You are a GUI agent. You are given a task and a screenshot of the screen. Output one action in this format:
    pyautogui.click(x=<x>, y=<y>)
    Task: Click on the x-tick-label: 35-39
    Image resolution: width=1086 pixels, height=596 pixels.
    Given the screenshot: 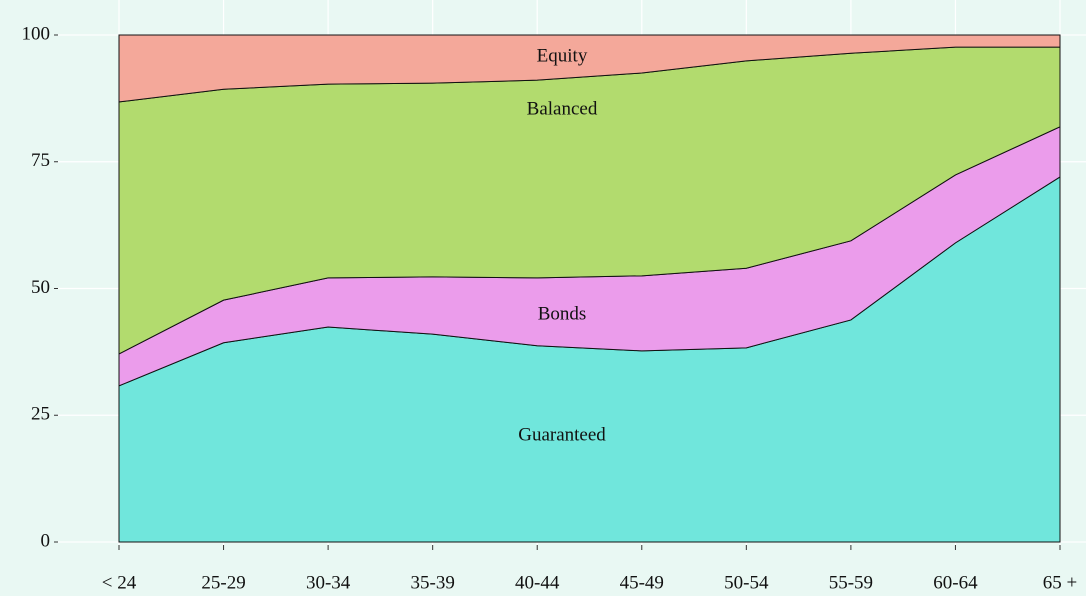 What is the action you would take?
    pyautogui.click(x=433, y=582)
    